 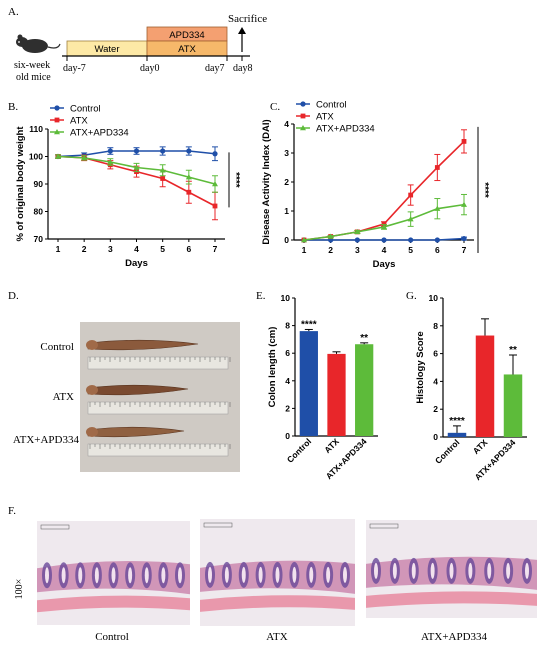 What do you see at coordinates (286, 211) in the screenshot?
I see `y-tick-label: 1` at bounding box center [286, 211].